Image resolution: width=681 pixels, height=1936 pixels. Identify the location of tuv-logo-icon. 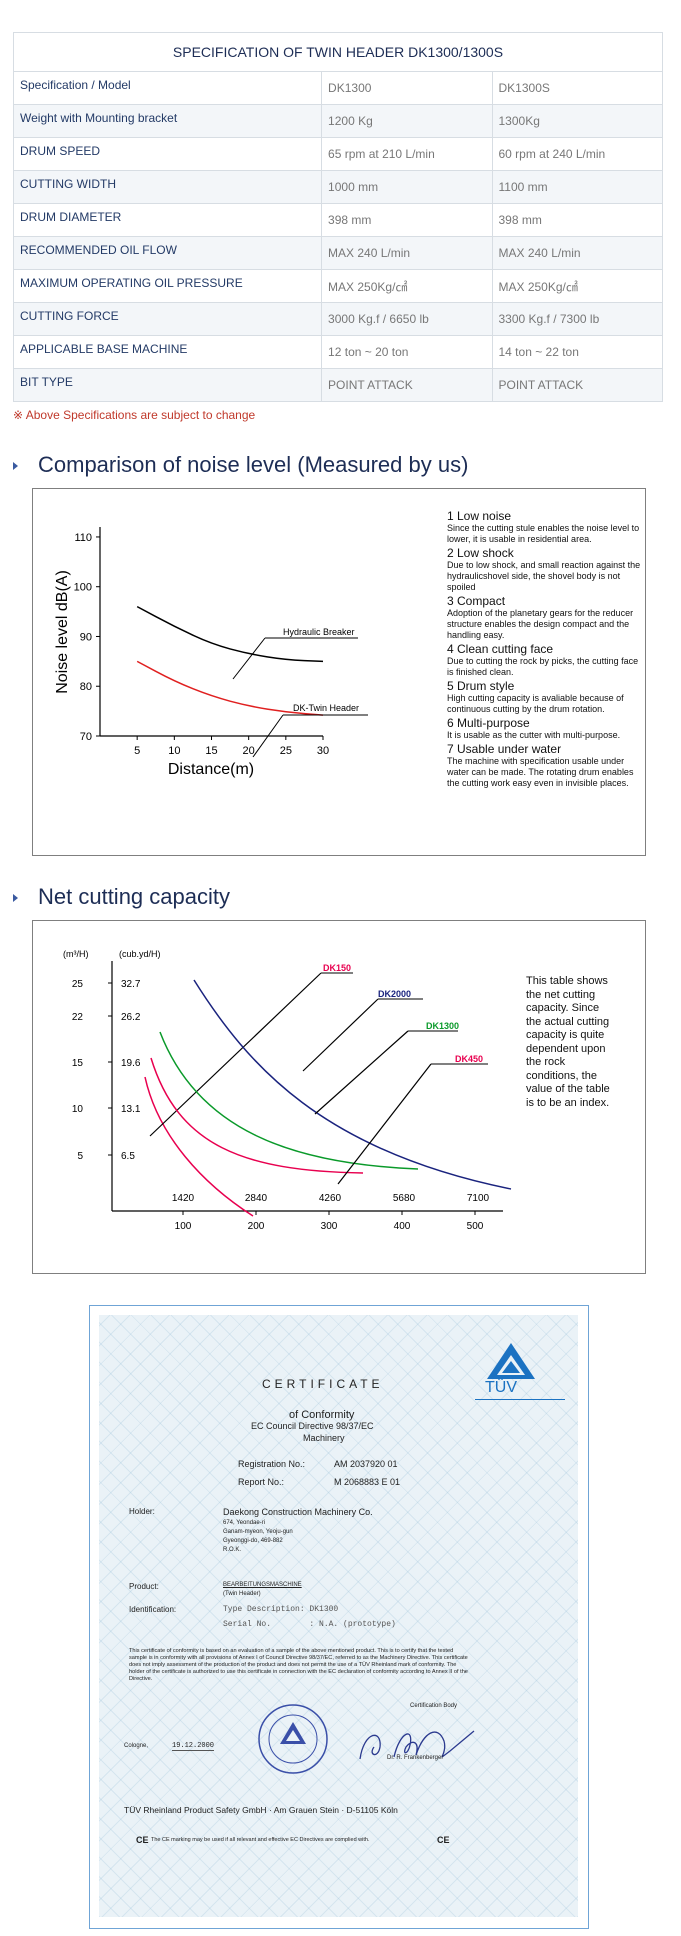
(511, 1361).